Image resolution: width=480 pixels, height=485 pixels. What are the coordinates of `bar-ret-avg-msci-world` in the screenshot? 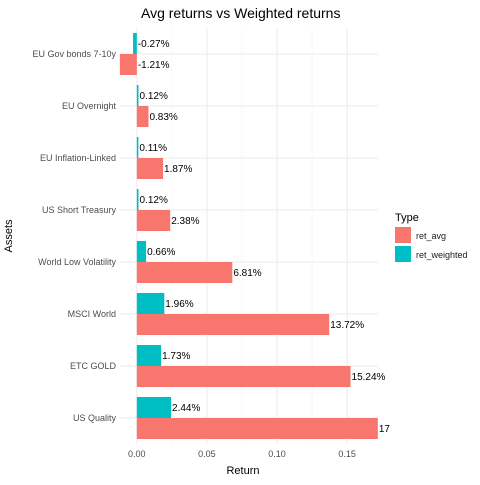 It's located at (233, 324).